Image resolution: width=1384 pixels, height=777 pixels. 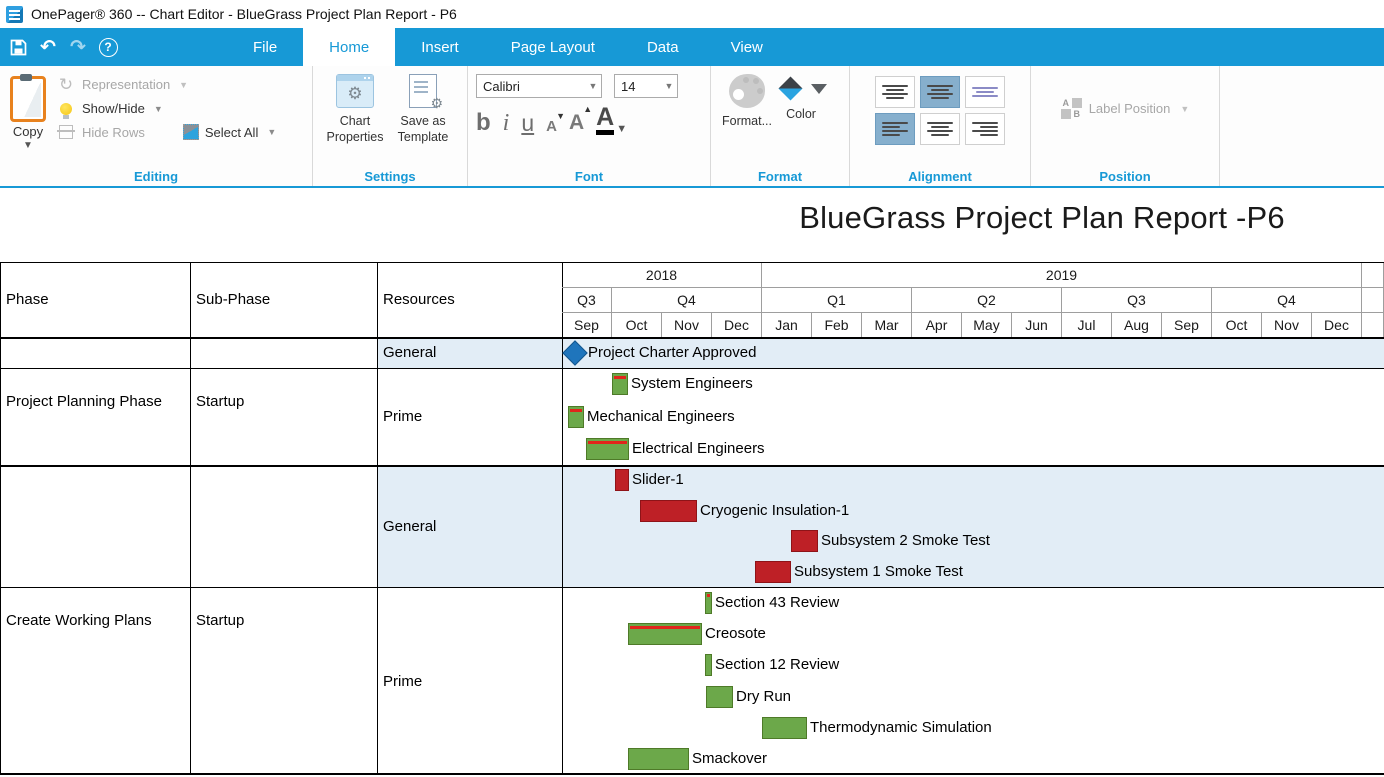 I want to click on undo-icon: ↶, so click(x=48, y=47).